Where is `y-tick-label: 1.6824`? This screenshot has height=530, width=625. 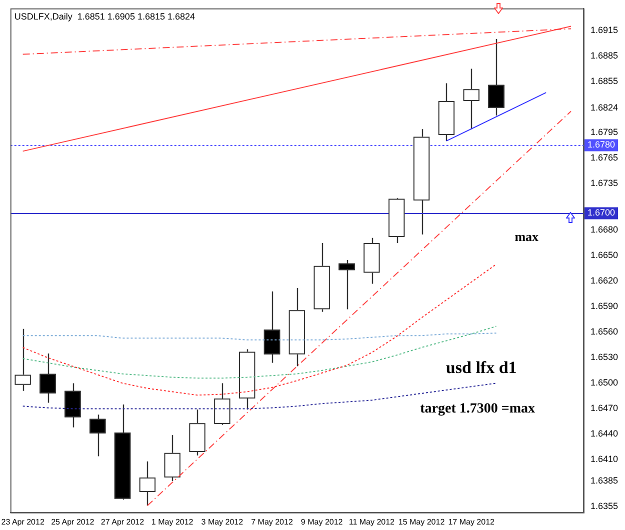
y-tick-label: 1.6824 is located at coordinates (604, 107).